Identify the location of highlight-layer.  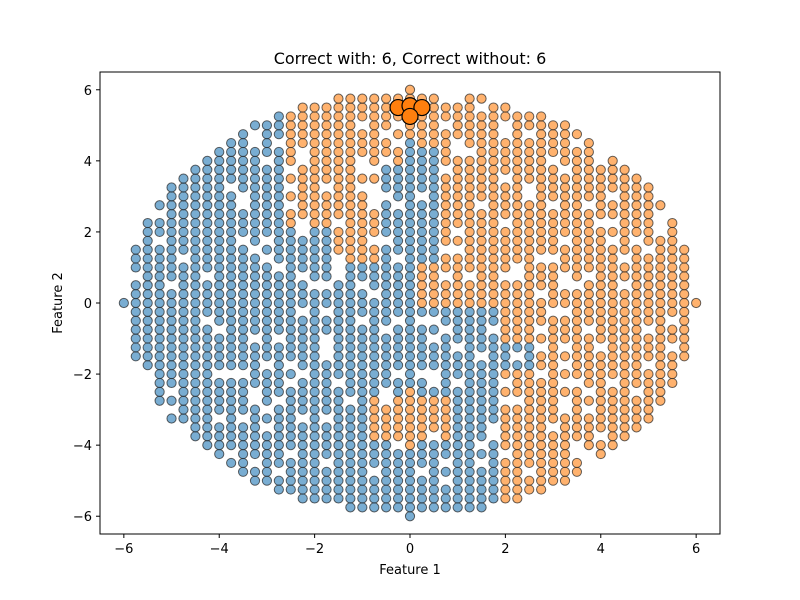
(410, 111).